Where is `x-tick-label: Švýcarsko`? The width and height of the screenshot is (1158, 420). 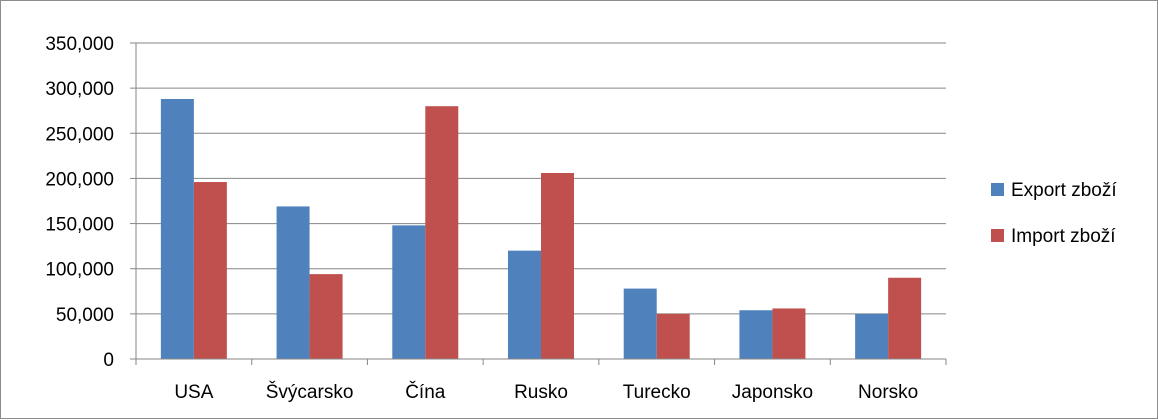 x-tick-label: Švýcarsko is located at coordinates (310, 392).